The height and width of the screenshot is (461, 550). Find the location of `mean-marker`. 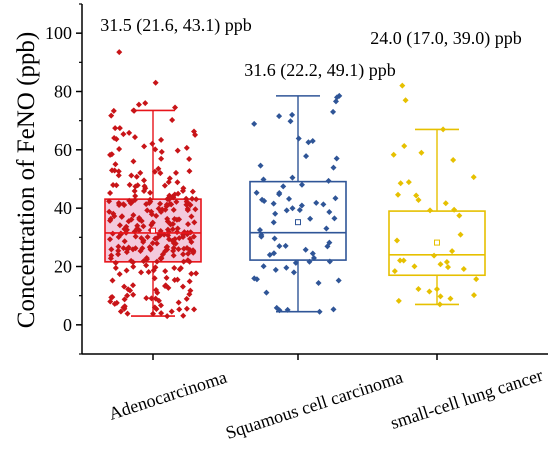

mean-marker is located at coordinates (437, 242).